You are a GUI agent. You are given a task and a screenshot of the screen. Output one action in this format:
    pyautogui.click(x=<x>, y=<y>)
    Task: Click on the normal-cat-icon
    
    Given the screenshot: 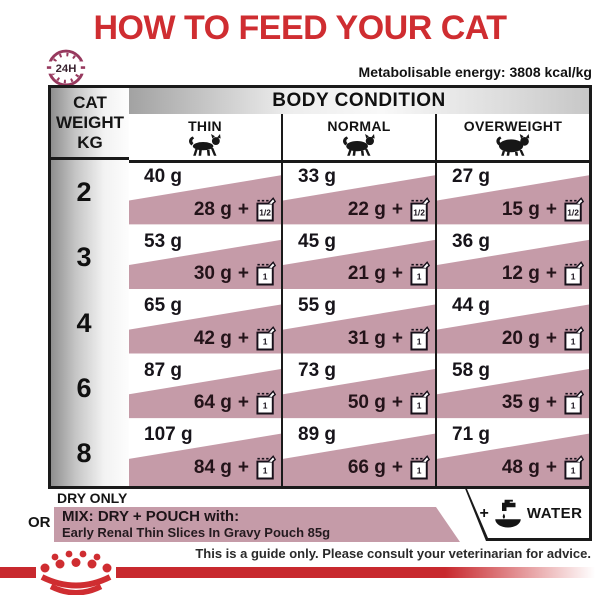 What is the action you would take?
    pyautogui.click(x=359, y=145)
    